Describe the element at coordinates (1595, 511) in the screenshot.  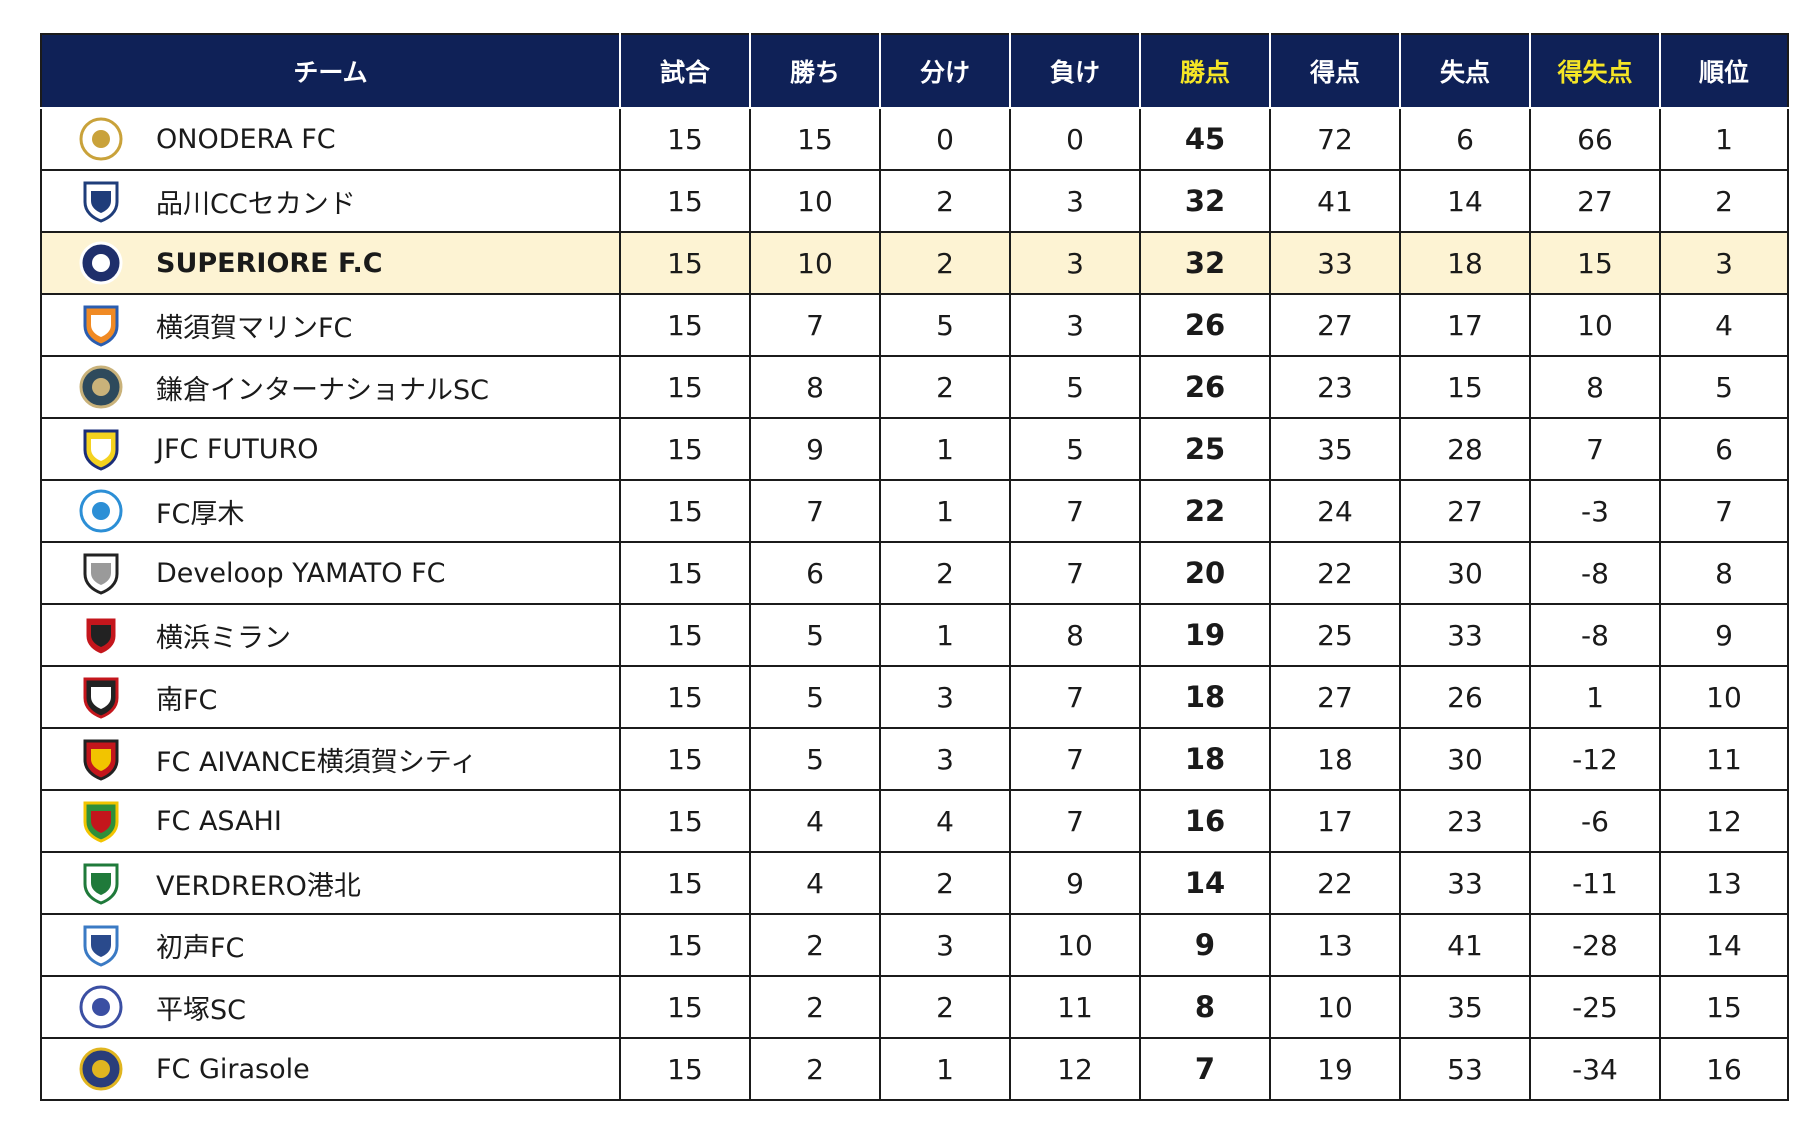
I see `goal-diff-cell: -3` at that location.